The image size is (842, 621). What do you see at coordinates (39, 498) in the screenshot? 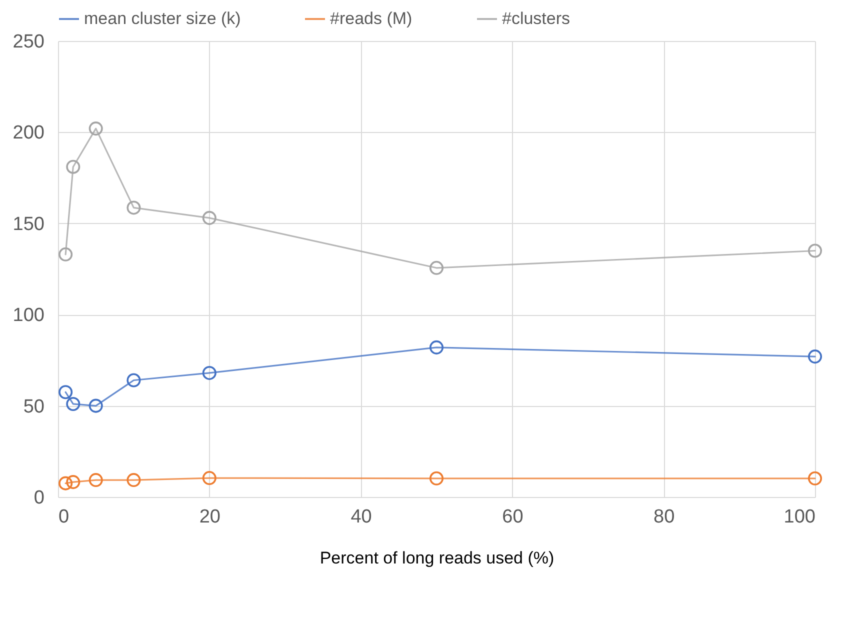
I see `y-tick-label: 0` at bounding box center [39, 498].